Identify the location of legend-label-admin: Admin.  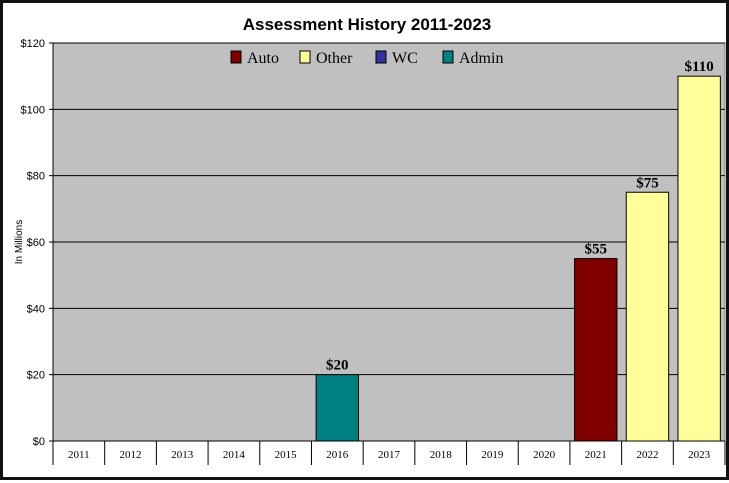
(481, 58).